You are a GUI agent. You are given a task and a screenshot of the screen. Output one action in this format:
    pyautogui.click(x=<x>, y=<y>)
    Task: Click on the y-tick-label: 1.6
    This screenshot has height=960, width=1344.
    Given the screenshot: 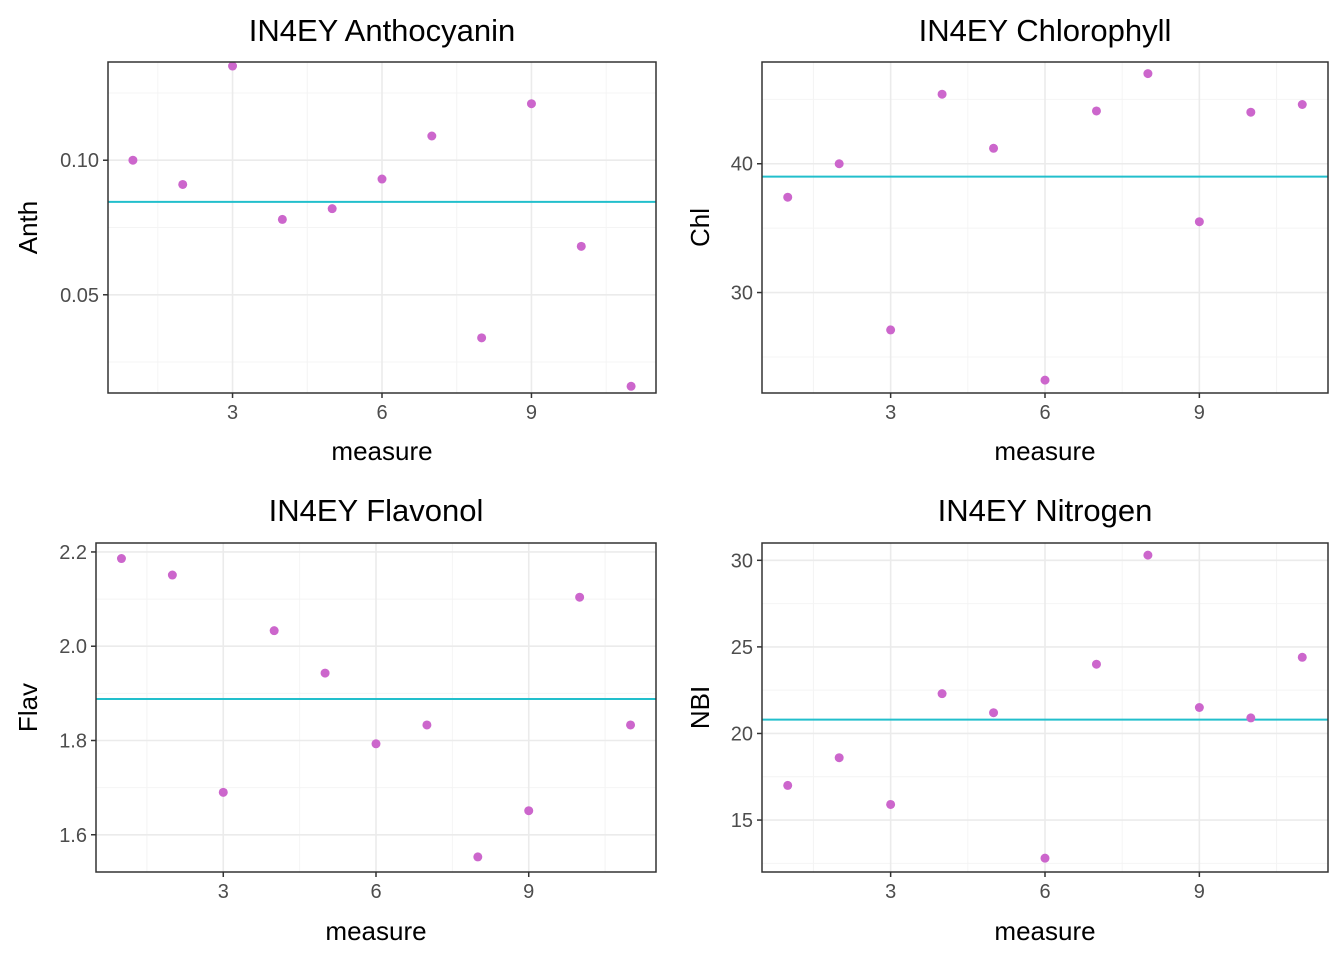 What is the action you would take?
    pyautogui.click(x=73, y=836)
    